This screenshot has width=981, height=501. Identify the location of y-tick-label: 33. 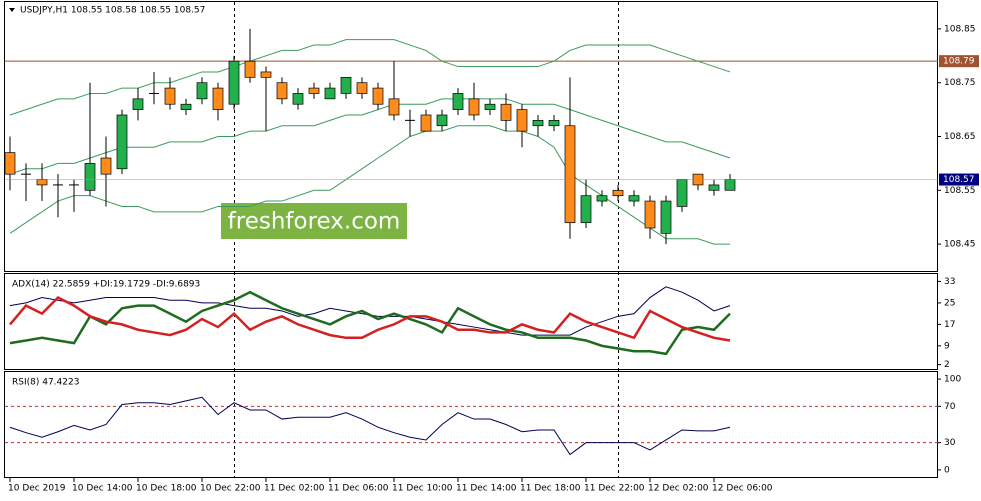
(949, 282).